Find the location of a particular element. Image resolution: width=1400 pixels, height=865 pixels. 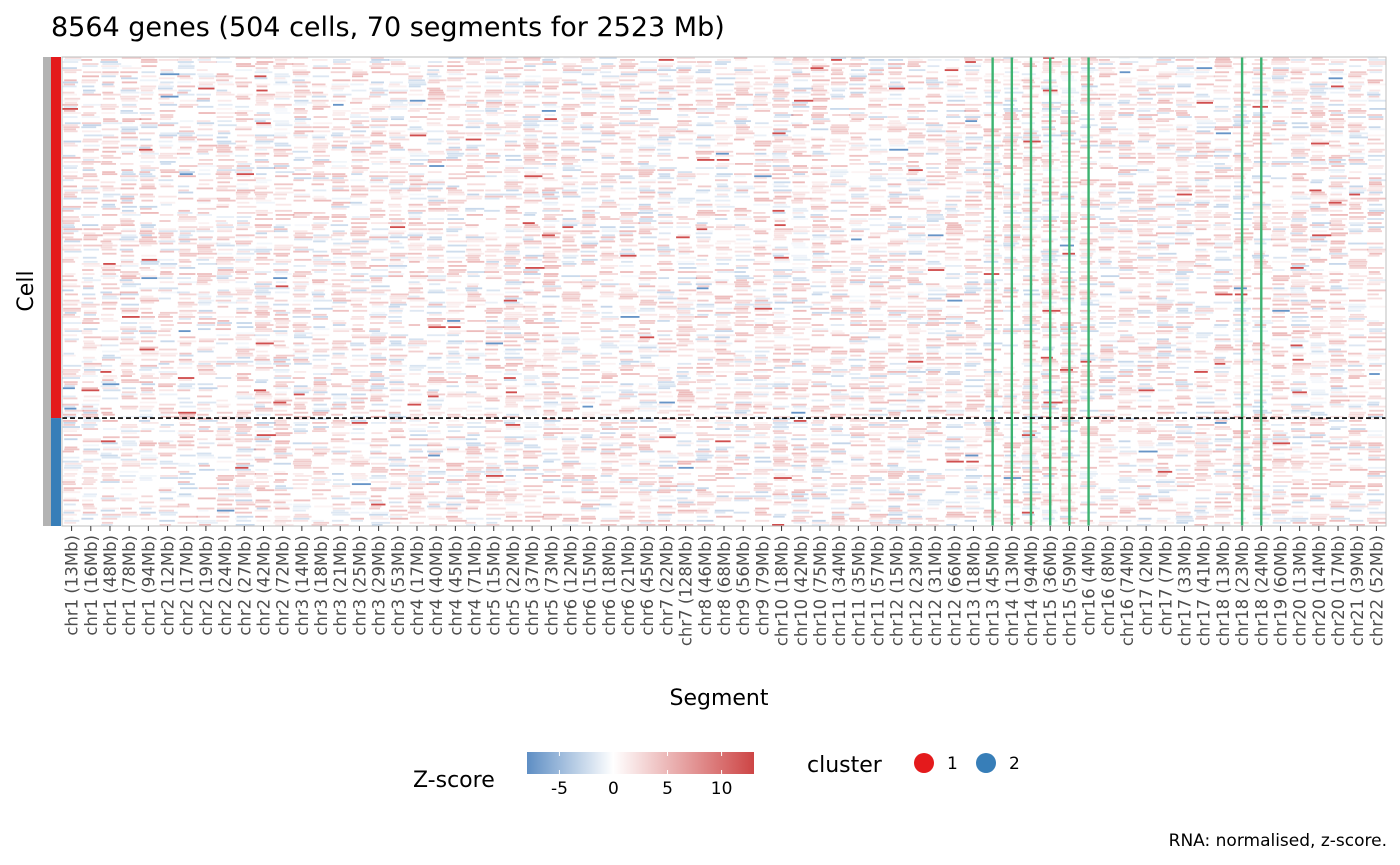

x-tick-label: chr17 (41Mb) is located at coordinates (1204, 590).